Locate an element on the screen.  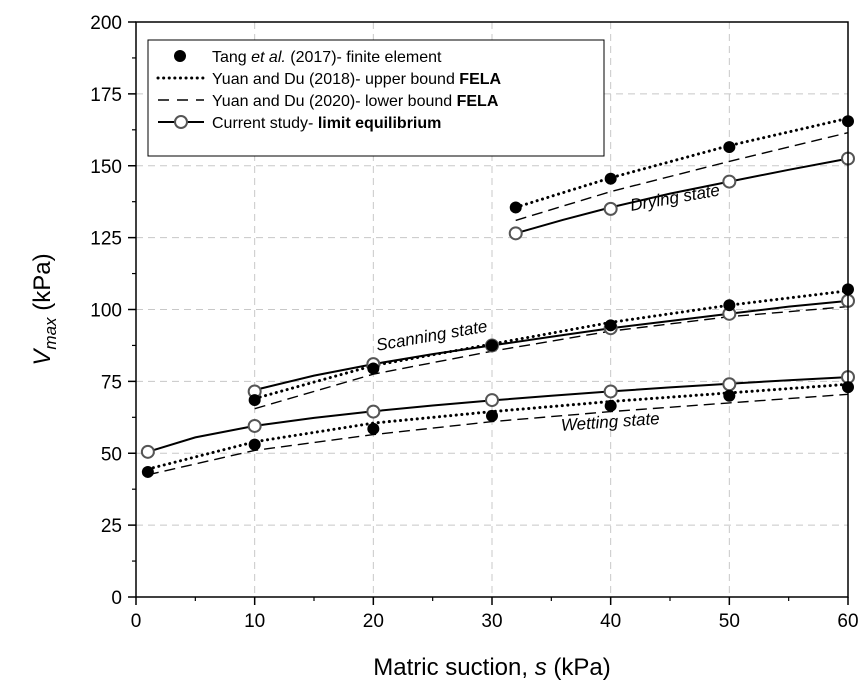
x-tick-label: 10 is located at coordinates (254, 621).